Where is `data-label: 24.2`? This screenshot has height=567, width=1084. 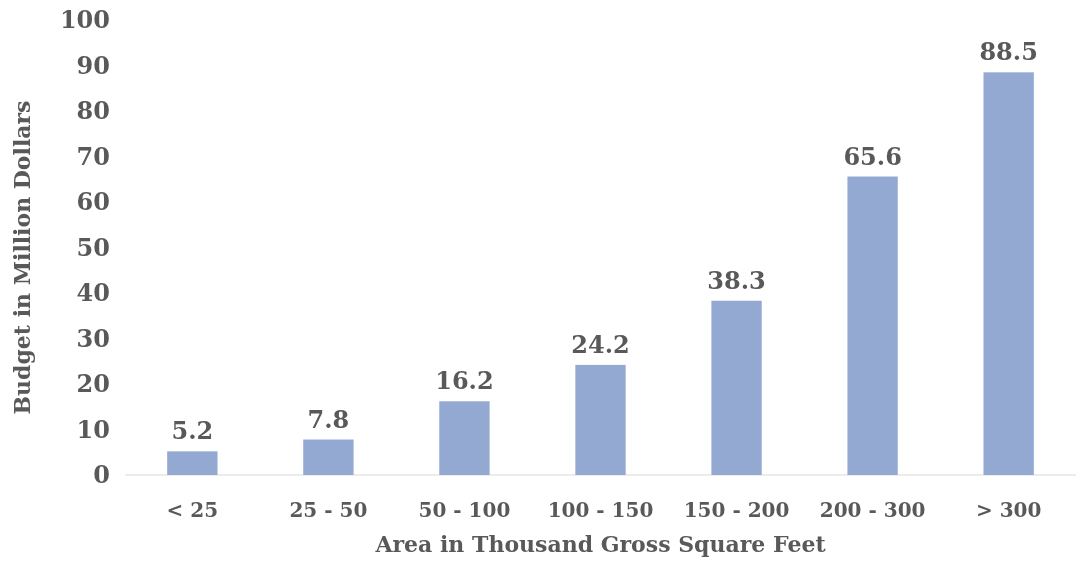
data-label: 24.2 is located at coordinates (600, 344).